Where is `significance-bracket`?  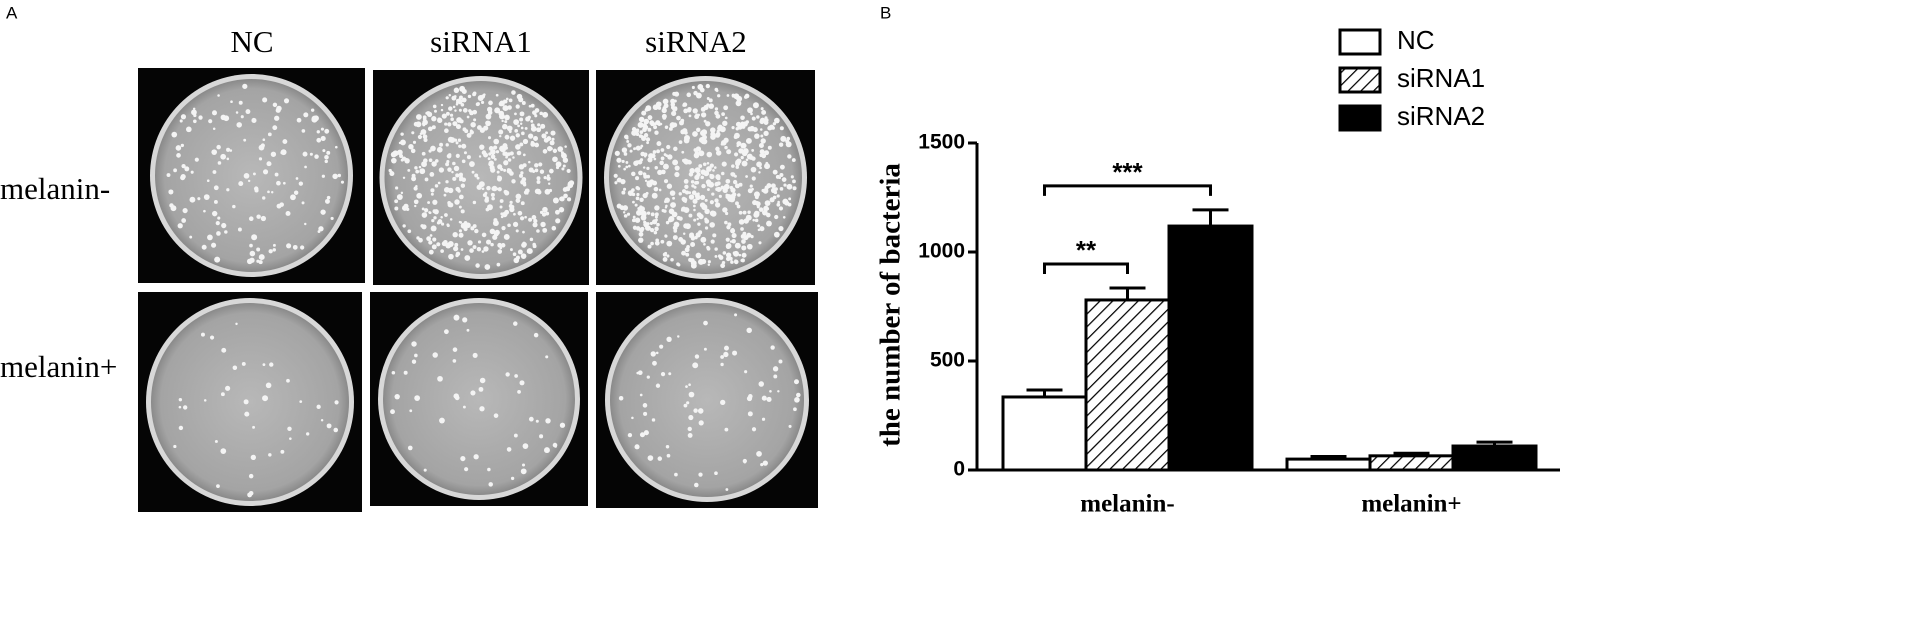 significance-bracket is located at coordinates (1127, 190).